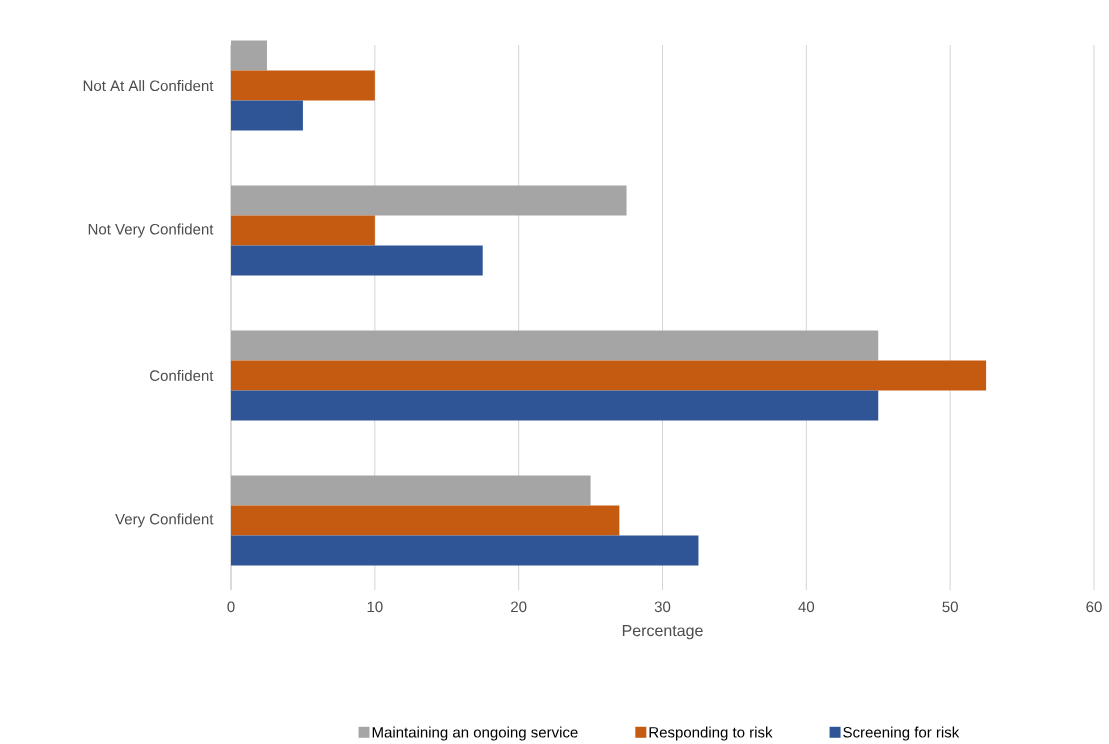 The height and width of the screenshot is (744, 1109). Describe the element at coordinates (806, 607) in the screenshot. I see `x-tick-label: 40` at that location.